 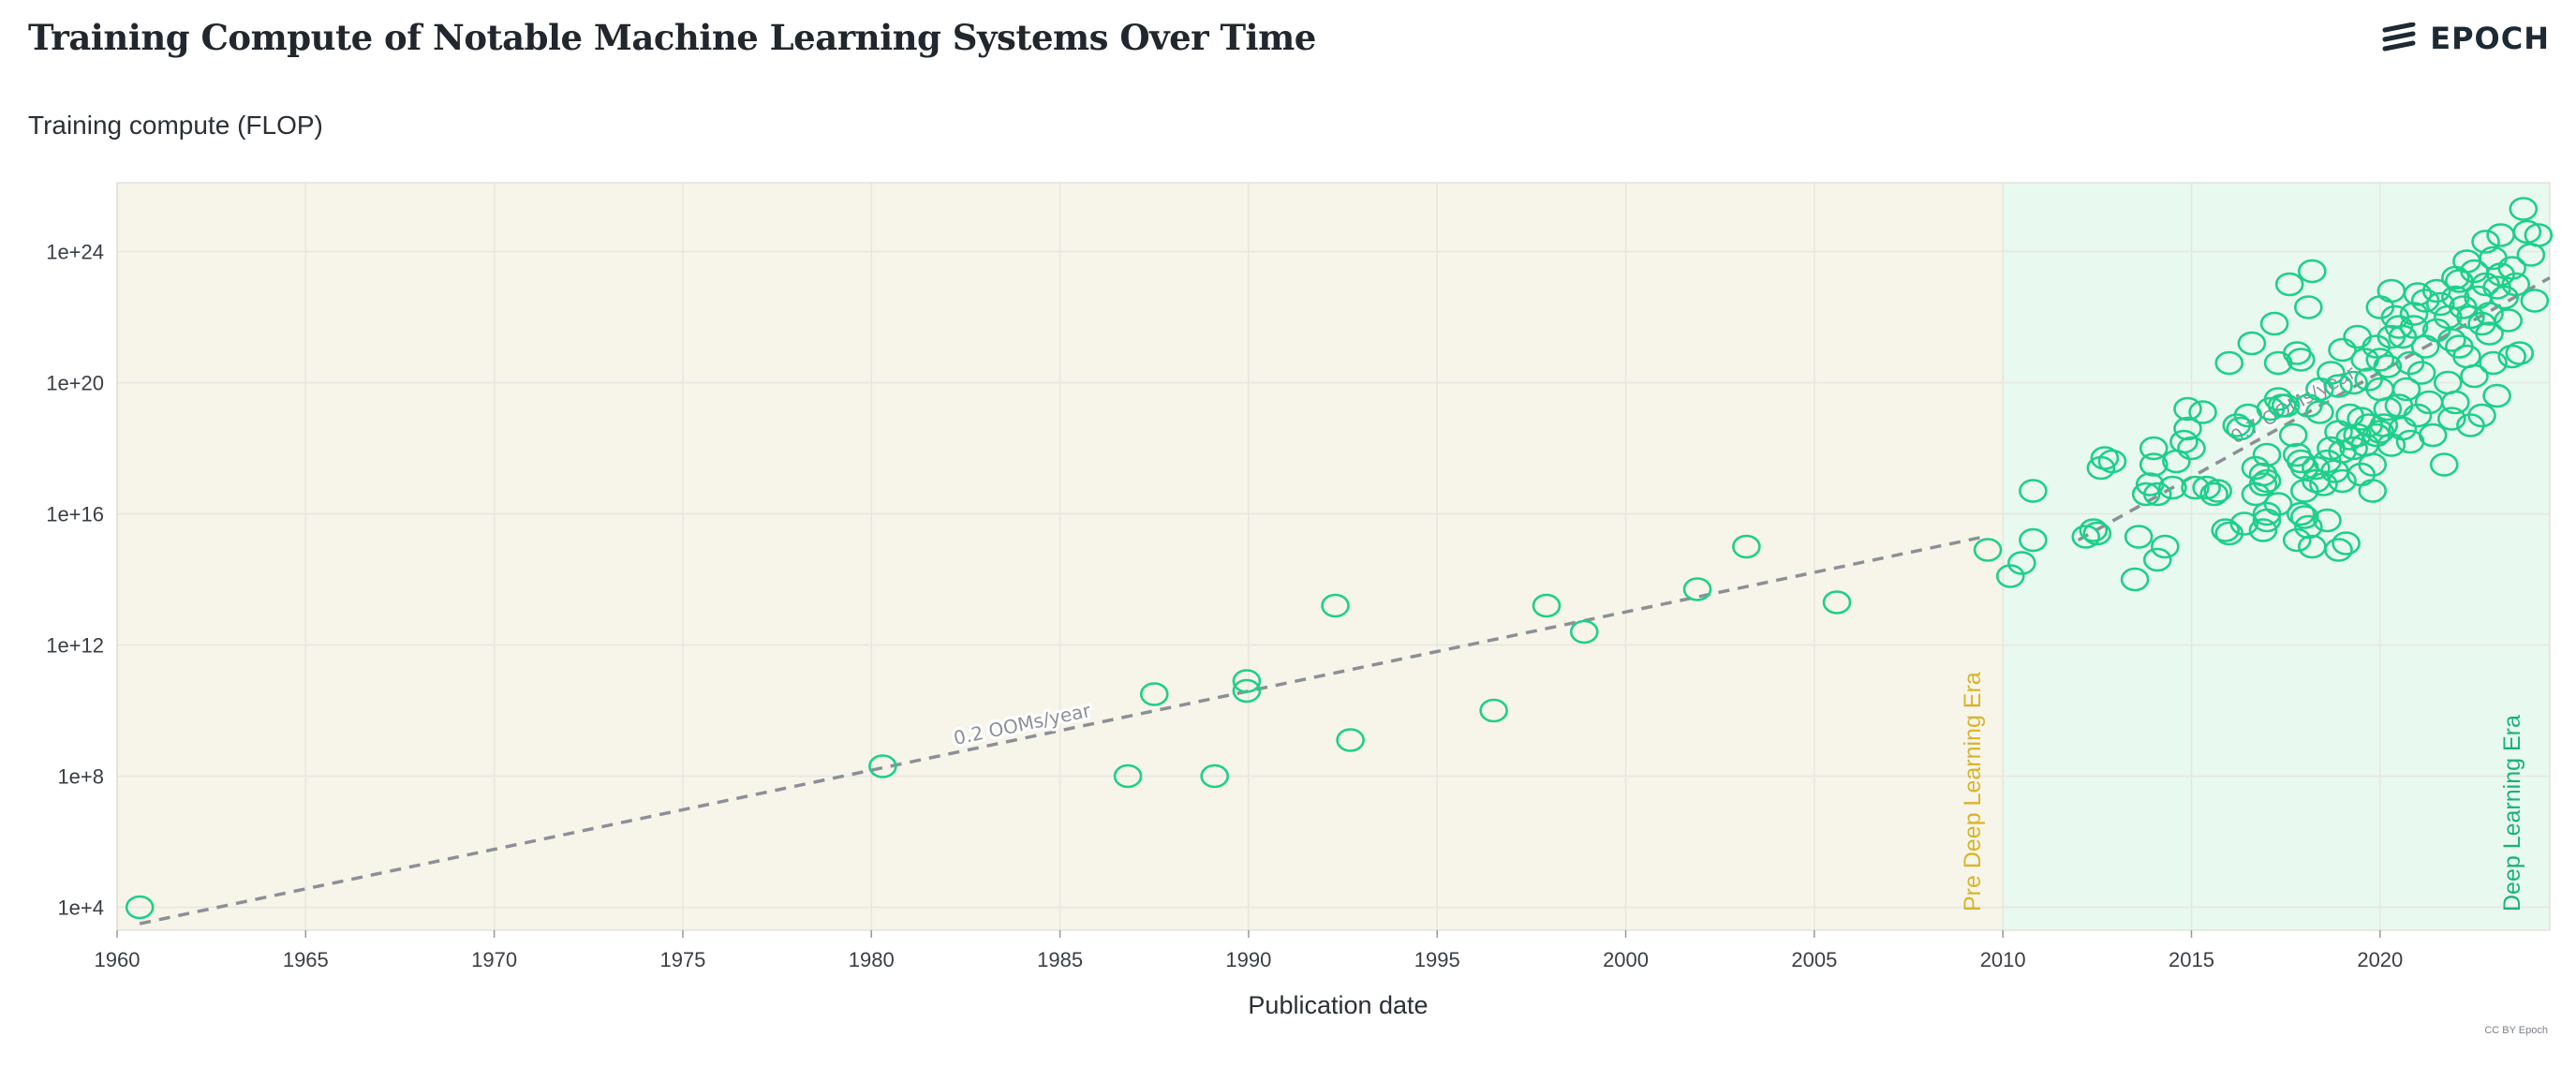 I want to click on x-tick-label: 1990, so click(x=1248, y=959).